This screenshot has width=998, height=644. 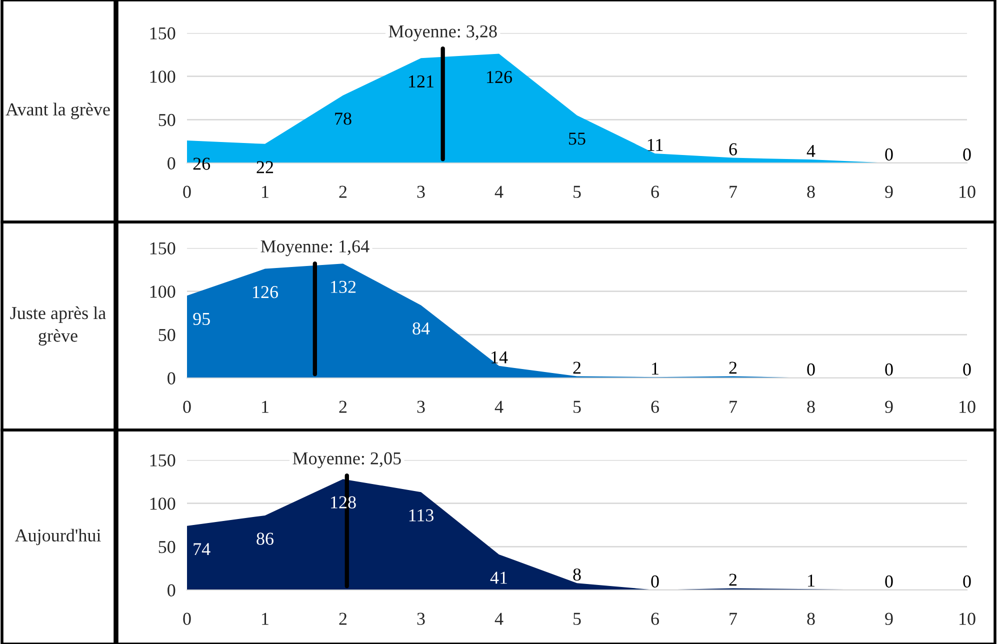 I want to click on data-label: 74, so click(x=202, y=549).